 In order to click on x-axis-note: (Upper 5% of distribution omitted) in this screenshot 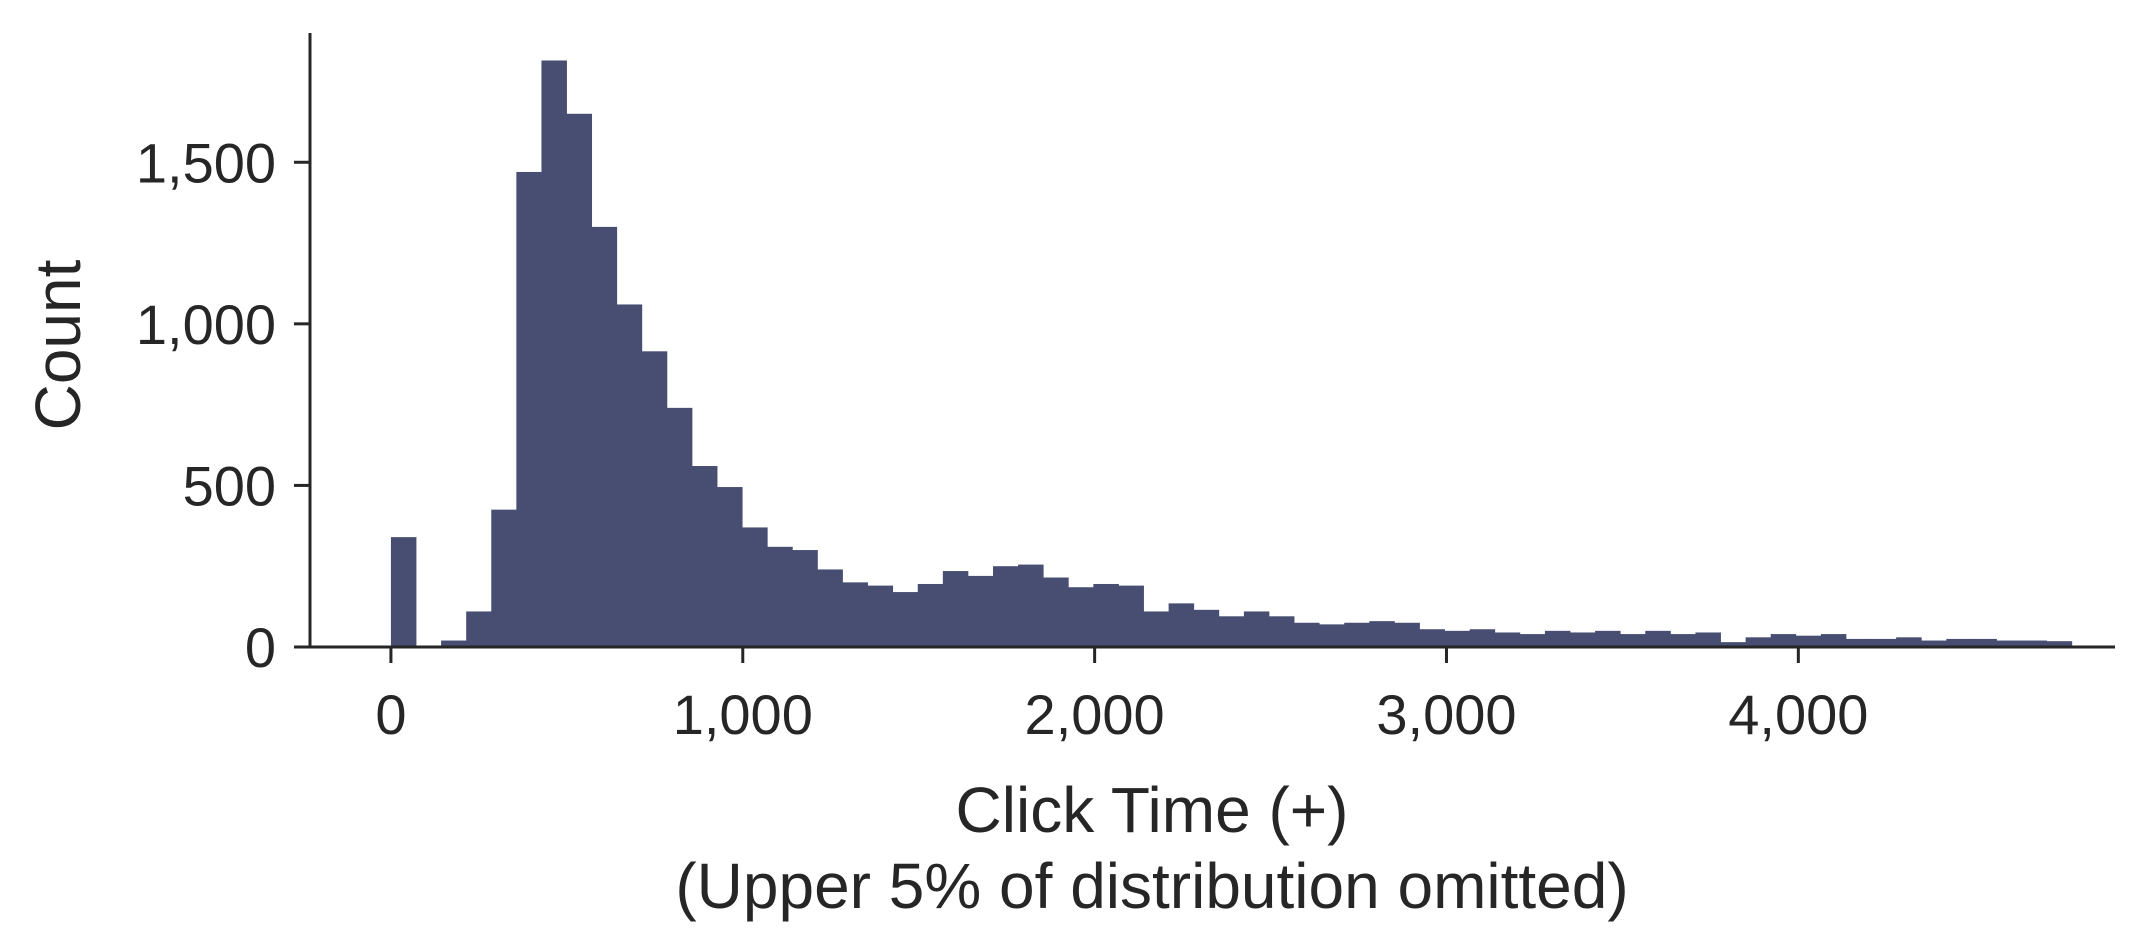, I will do `click(1151, 886)`.